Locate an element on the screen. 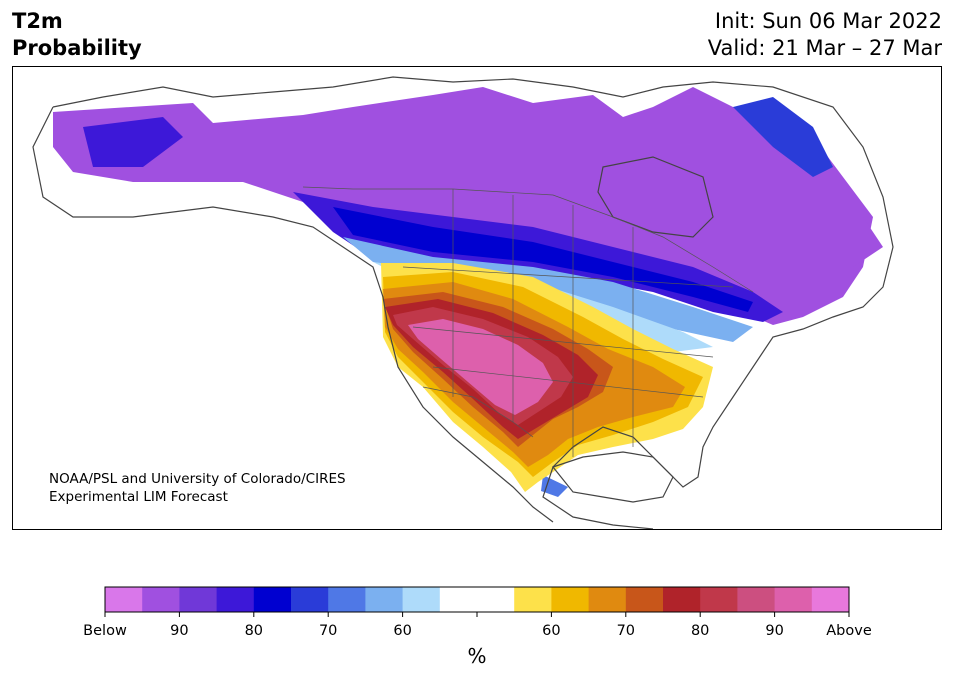  hudson-bay is located at coordinates (655, 197).